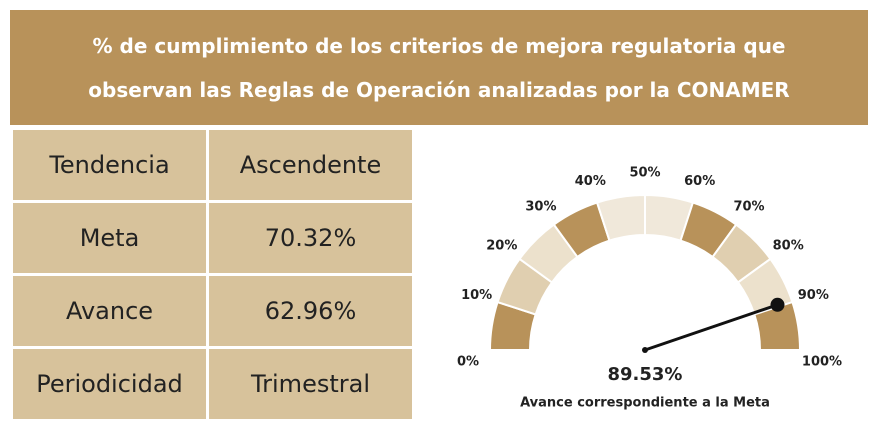 This screenshot has height=423, width=878. What do you see at coordinates (310, 311) in the screenshot?
I see `table-cell: 62.96%` at bounding box center [310, 311].